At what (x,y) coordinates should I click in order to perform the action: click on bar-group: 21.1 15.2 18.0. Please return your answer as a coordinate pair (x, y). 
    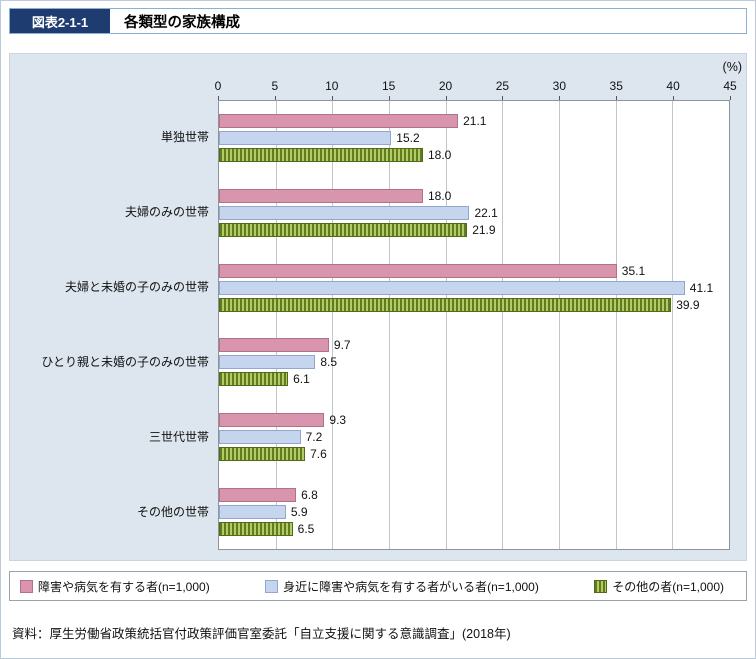
    Looking at the image, I should click on (474, 138).